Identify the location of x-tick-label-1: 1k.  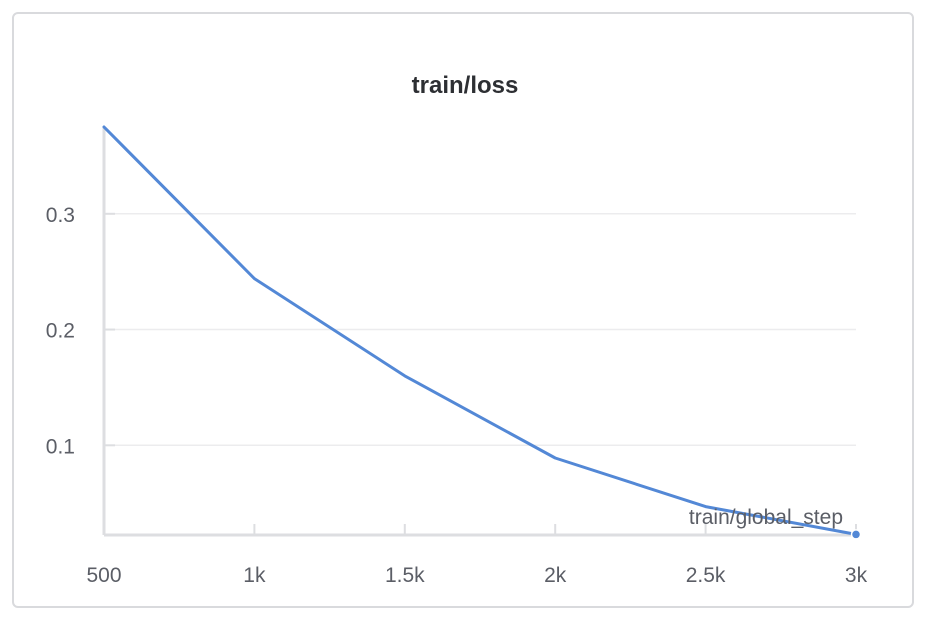
(254, 575).